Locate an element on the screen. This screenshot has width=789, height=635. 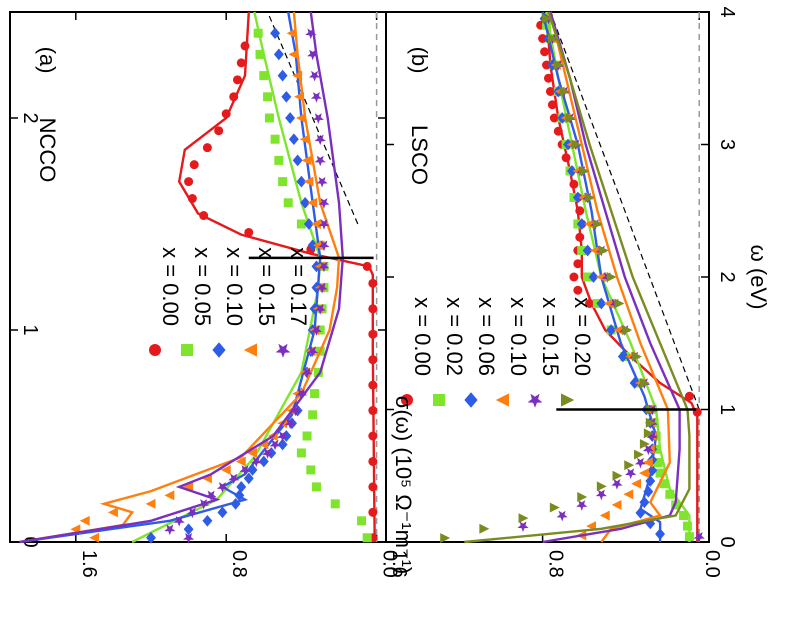
reference-line is located at coordinates (313, 118).